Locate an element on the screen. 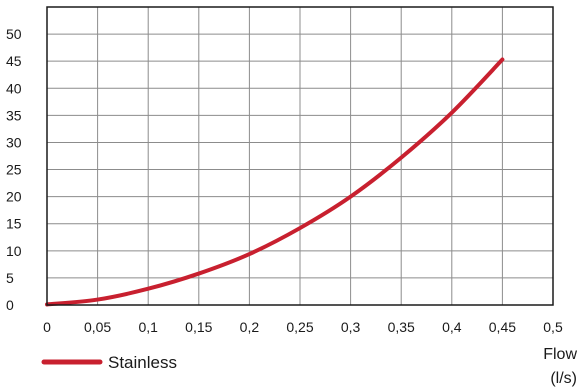 The image size is (585, 390). x-axis-title-line-1: (l/s) is located at coordinates (563, 378).